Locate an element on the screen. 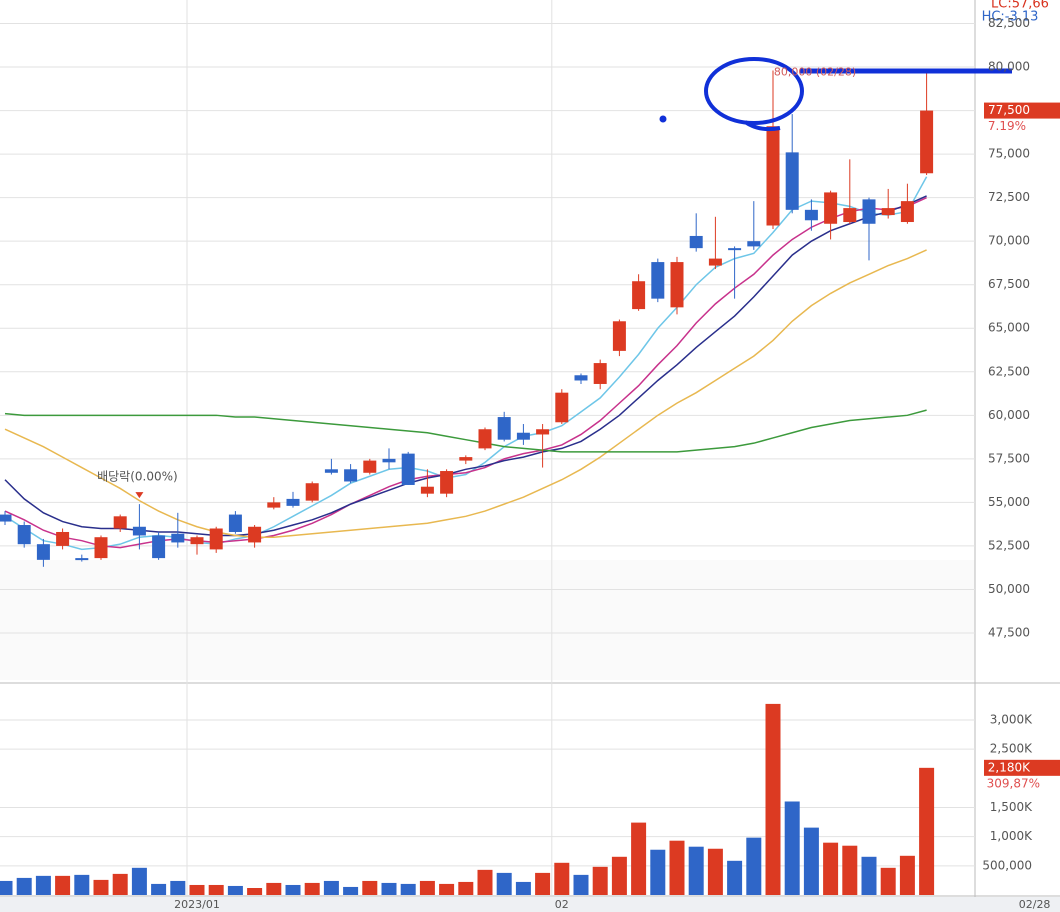 The image size is (1060, 912). y-tick-label: 1,000K is located at coordinates (1011, 836).